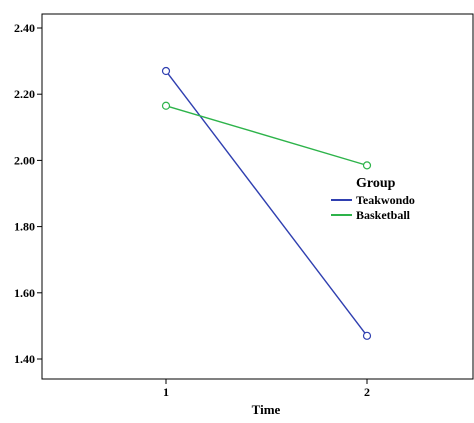 The width and height of the screenshot is (474, 423). What do you see at coordinates (28, 193) in the screenshot?
I see `y-axis-ticks: 1.40 1.60 1.80 2.00 2.20 2.40` at bounding box center [28, 193].